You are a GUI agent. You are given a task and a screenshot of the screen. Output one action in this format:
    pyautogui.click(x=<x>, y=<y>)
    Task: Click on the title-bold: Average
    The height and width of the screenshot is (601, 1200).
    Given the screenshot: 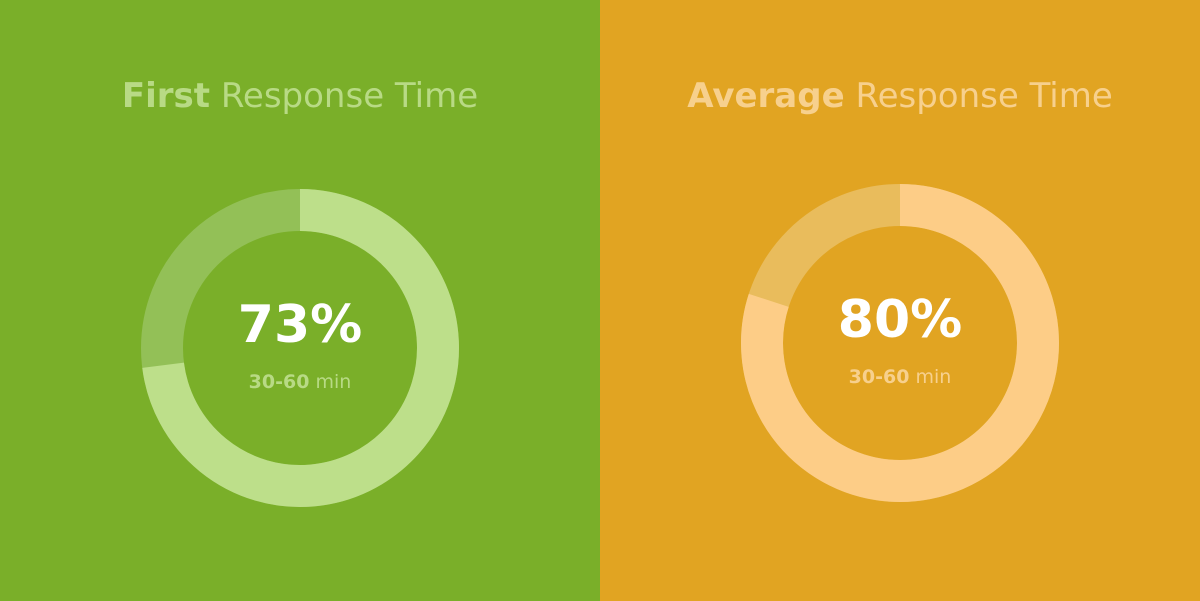 What is the action you would take?
    pyautogui.click(x=765, y=96)
    